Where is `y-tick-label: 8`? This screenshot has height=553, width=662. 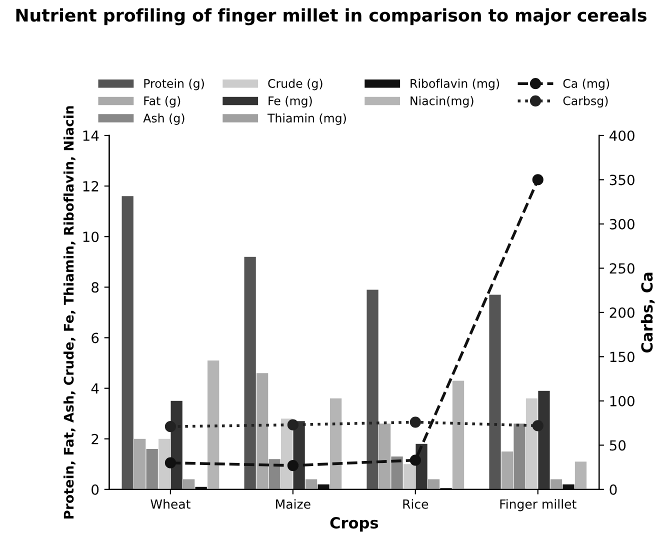 y-tick-label: 8 is located at coordinates (95, 287).